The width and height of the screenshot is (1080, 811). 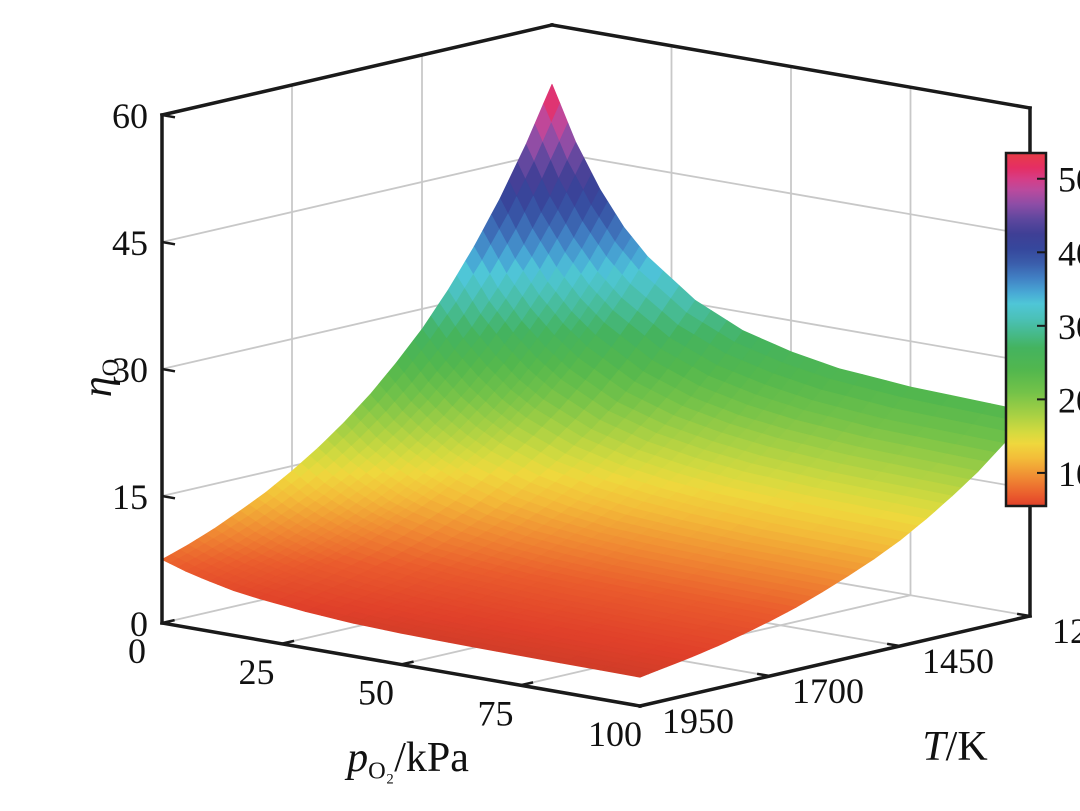 I want to click on x-axis-symbol: p, so click(x=358, y=758).